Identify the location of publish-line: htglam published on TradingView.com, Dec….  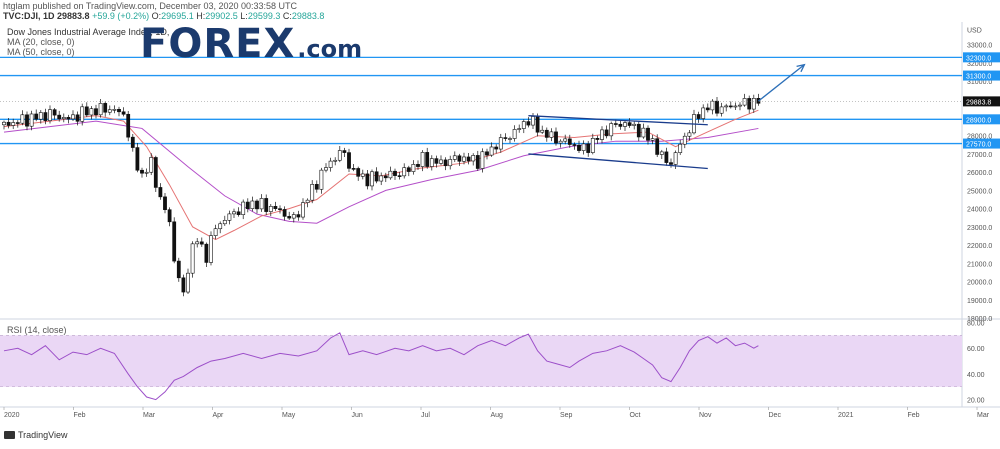
(150, 6).